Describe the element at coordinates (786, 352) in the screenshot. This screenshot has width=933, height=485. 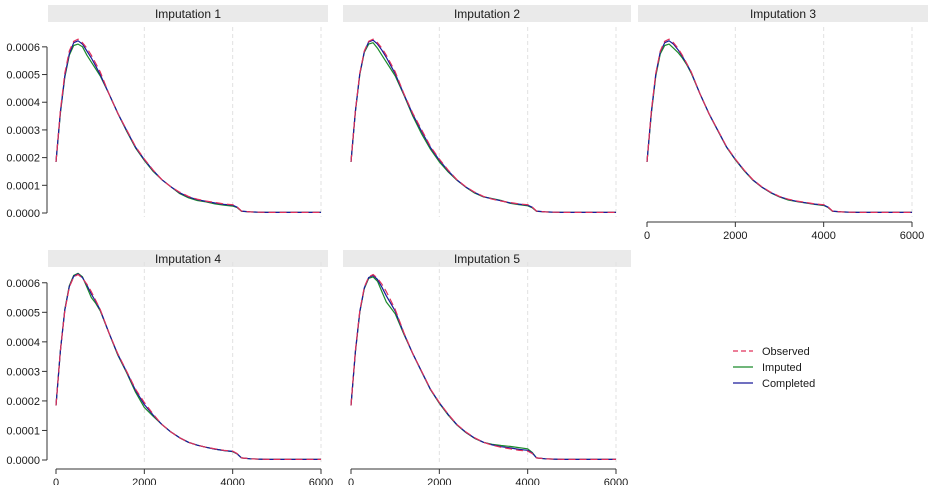
I see `legend-label: Observed` at that location.